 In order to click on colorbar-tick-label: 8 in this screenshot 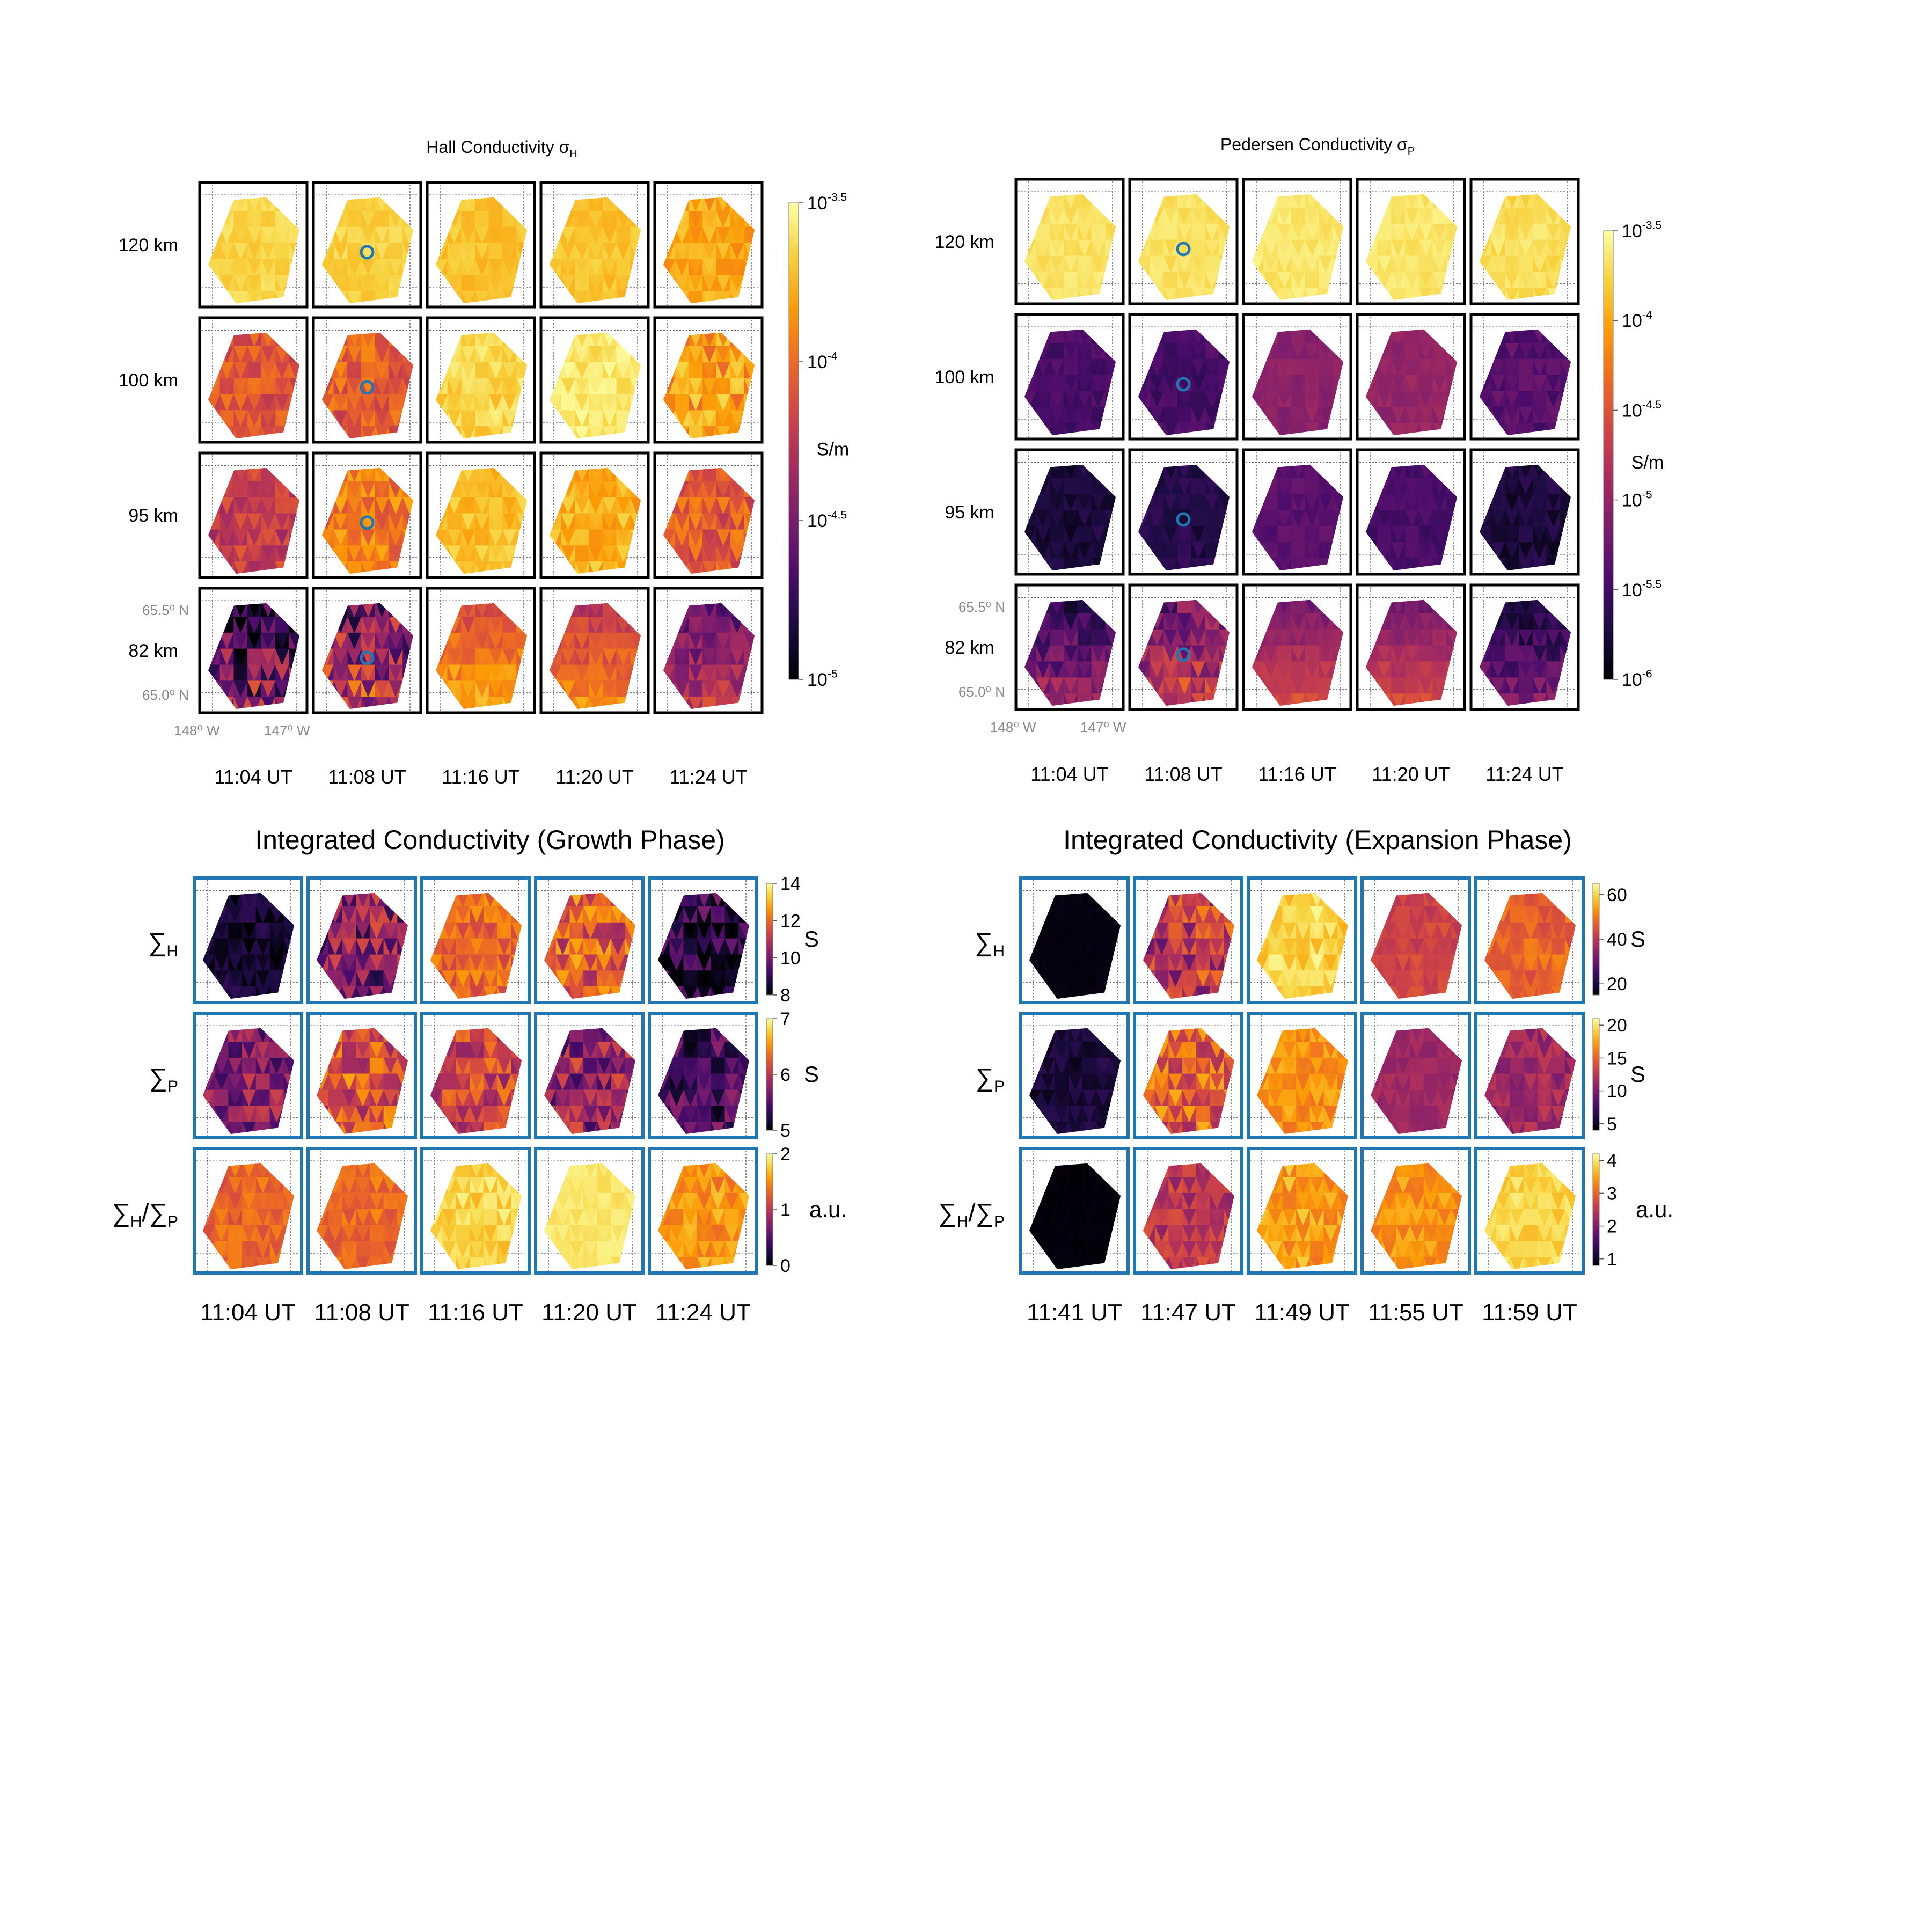, I will do `click(785, 995)`.